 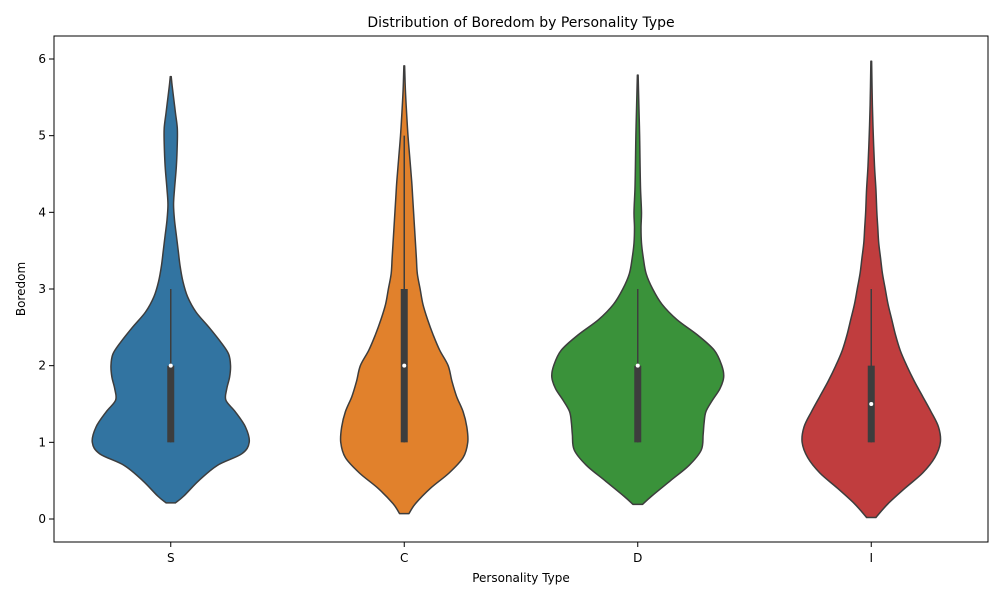 I want to click on y-tick-label: 4, so click(x=42, y=212).